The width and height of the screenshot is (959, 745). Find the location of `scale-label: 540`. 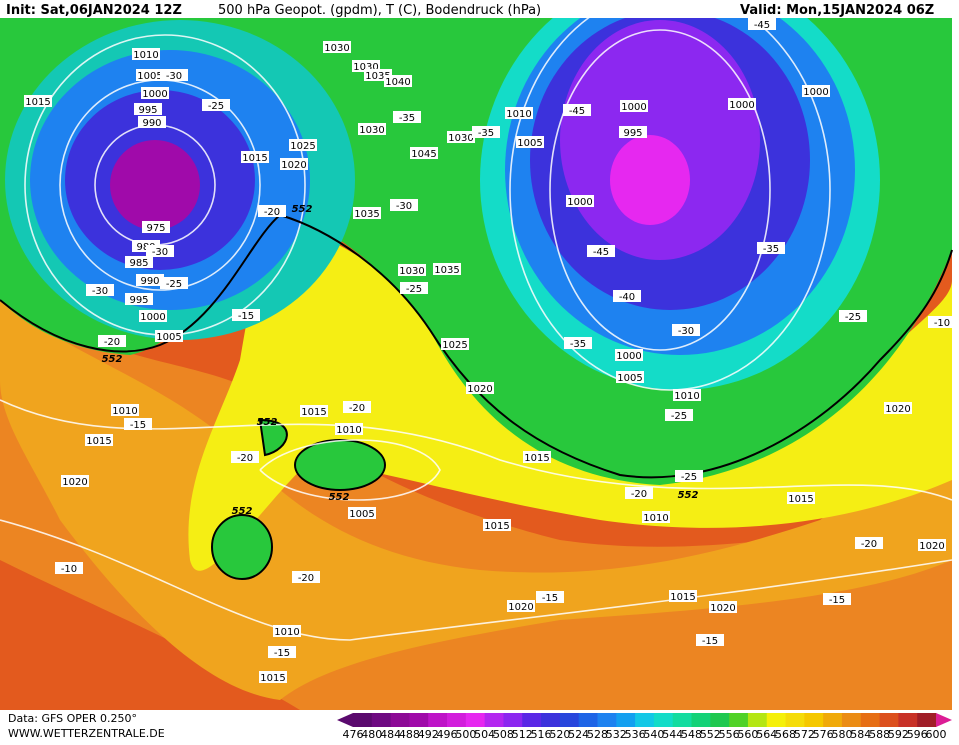

scale-label: 540 is located at coordinates (653, 734).